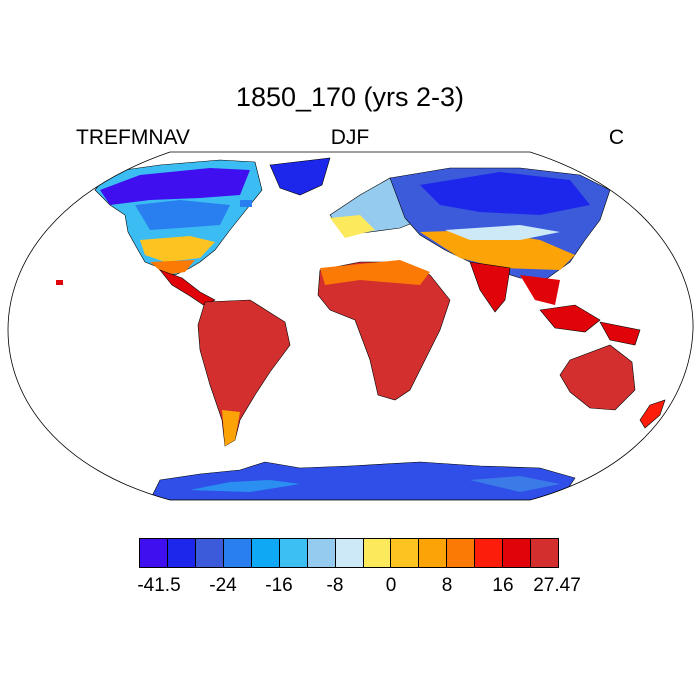 This screenshot has height=700, width=700. Describe the element at coordinates (159, 585) in the screenshot. I see `colorbar-tick-label: -41.5` at that location.